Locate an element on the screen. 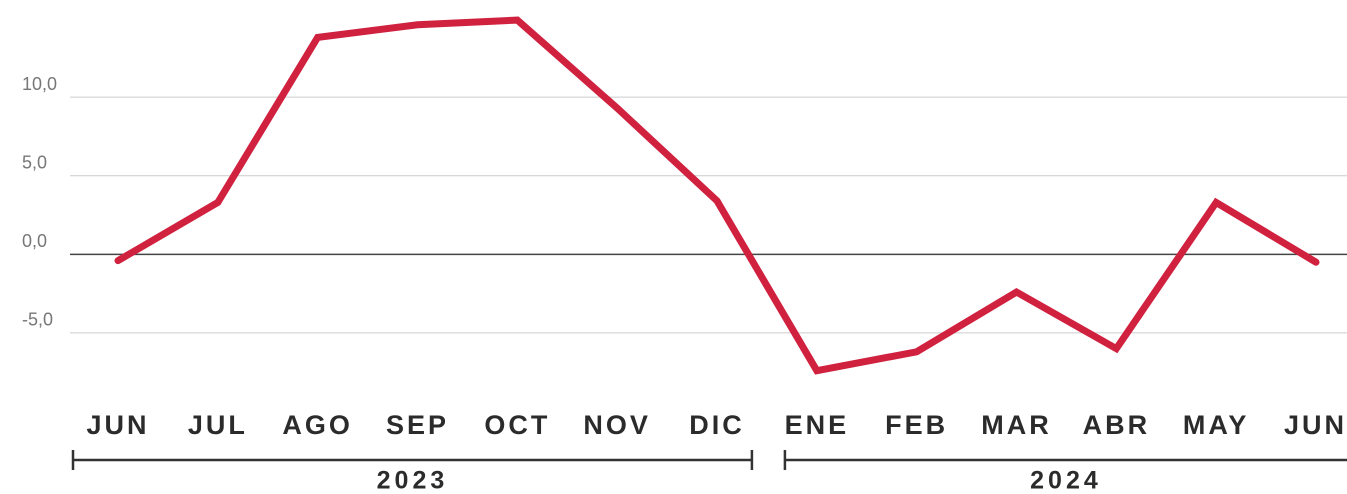 The width and height of the screenshot is (1347, 494). y-tick-label: -5,0 is located at coordinates (37, 320).